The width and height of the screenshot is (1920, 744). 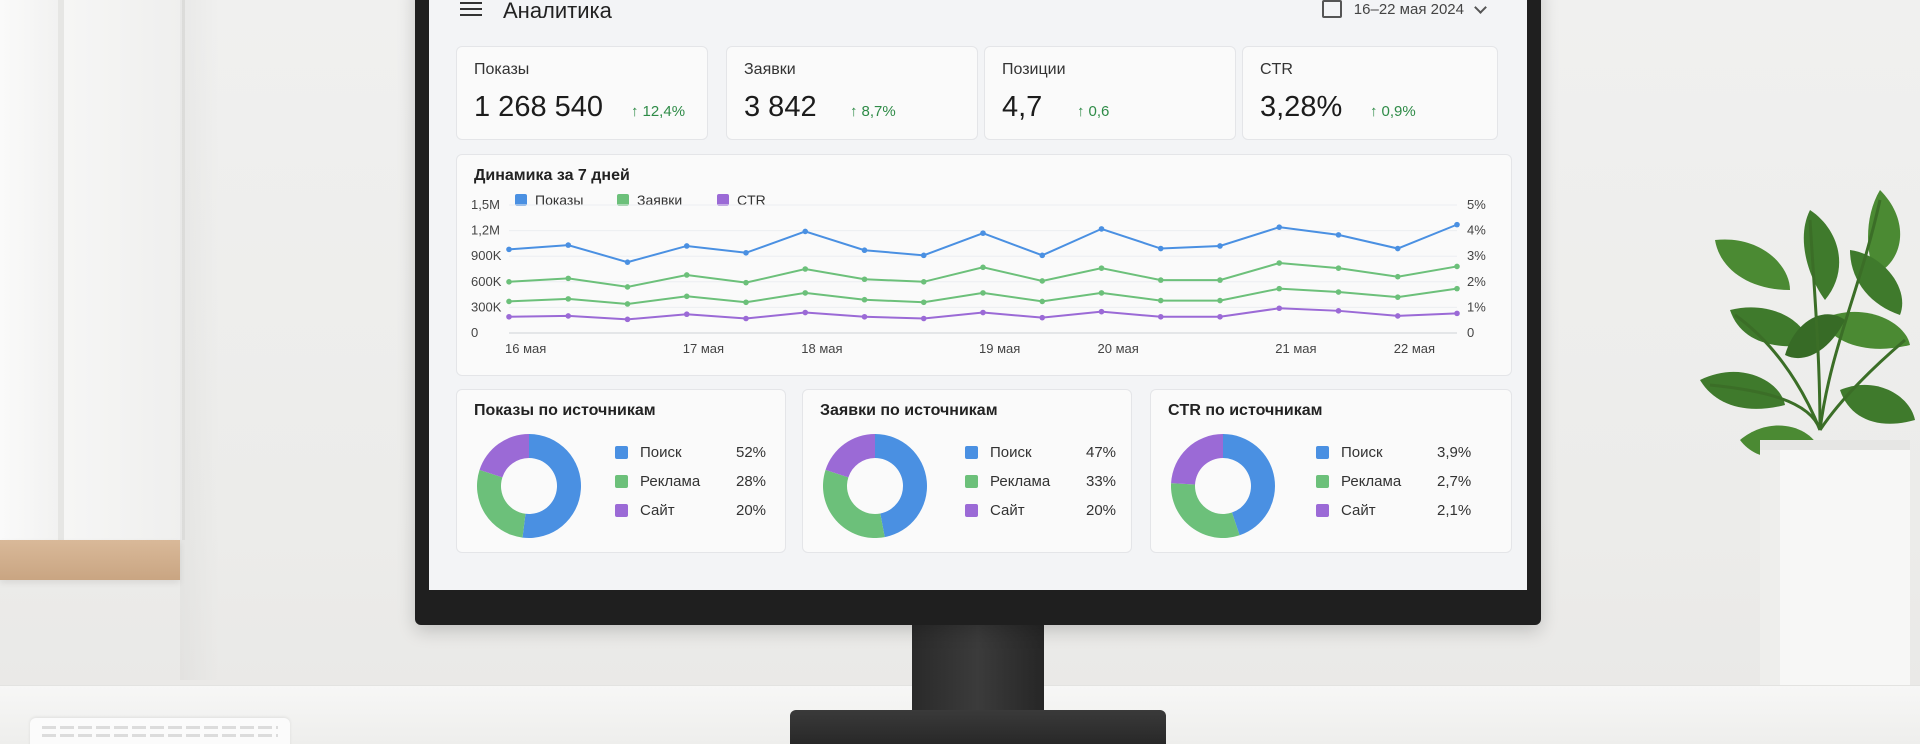 I want to click on legend-item-shows: Показы, so click(x=549, y=200).